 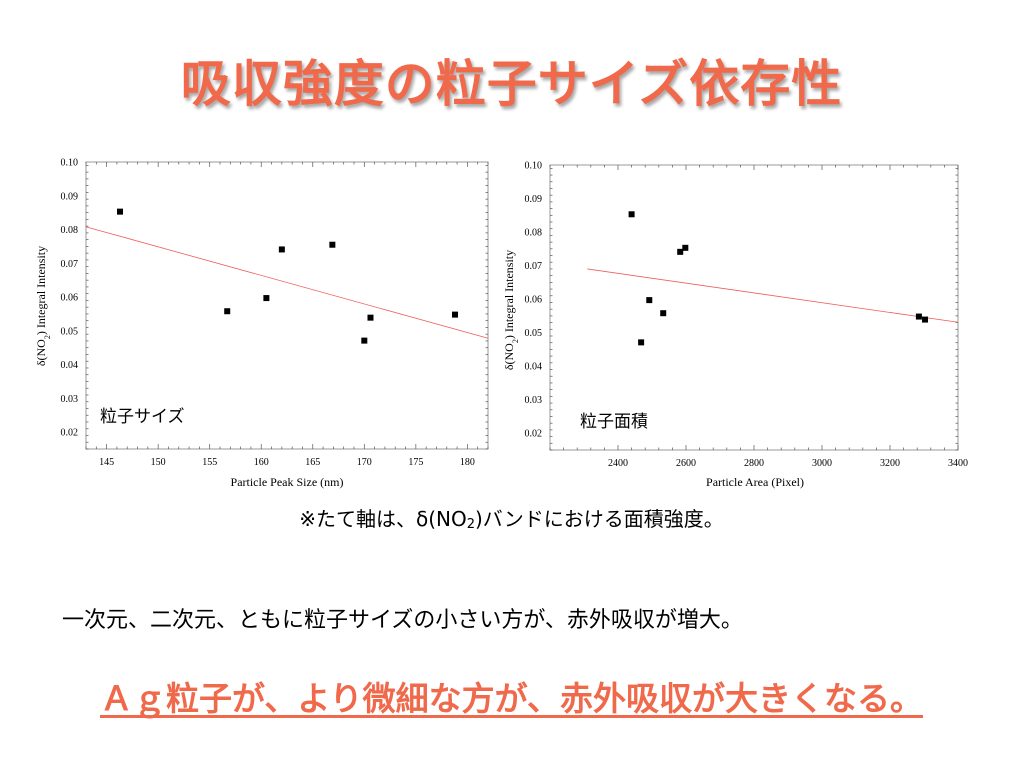 What do you see at coordinates (287, 462) in the screenshot?
I see `x-tick-labels: 145 150 155 160 165 170 175 180` at bounding box center [287, 462].